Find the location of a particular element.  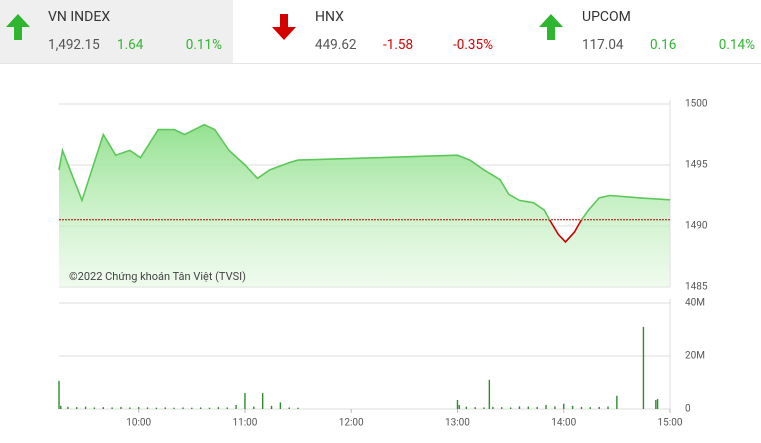

ticker-value: 449.62 is located at coordinates (336, 45).